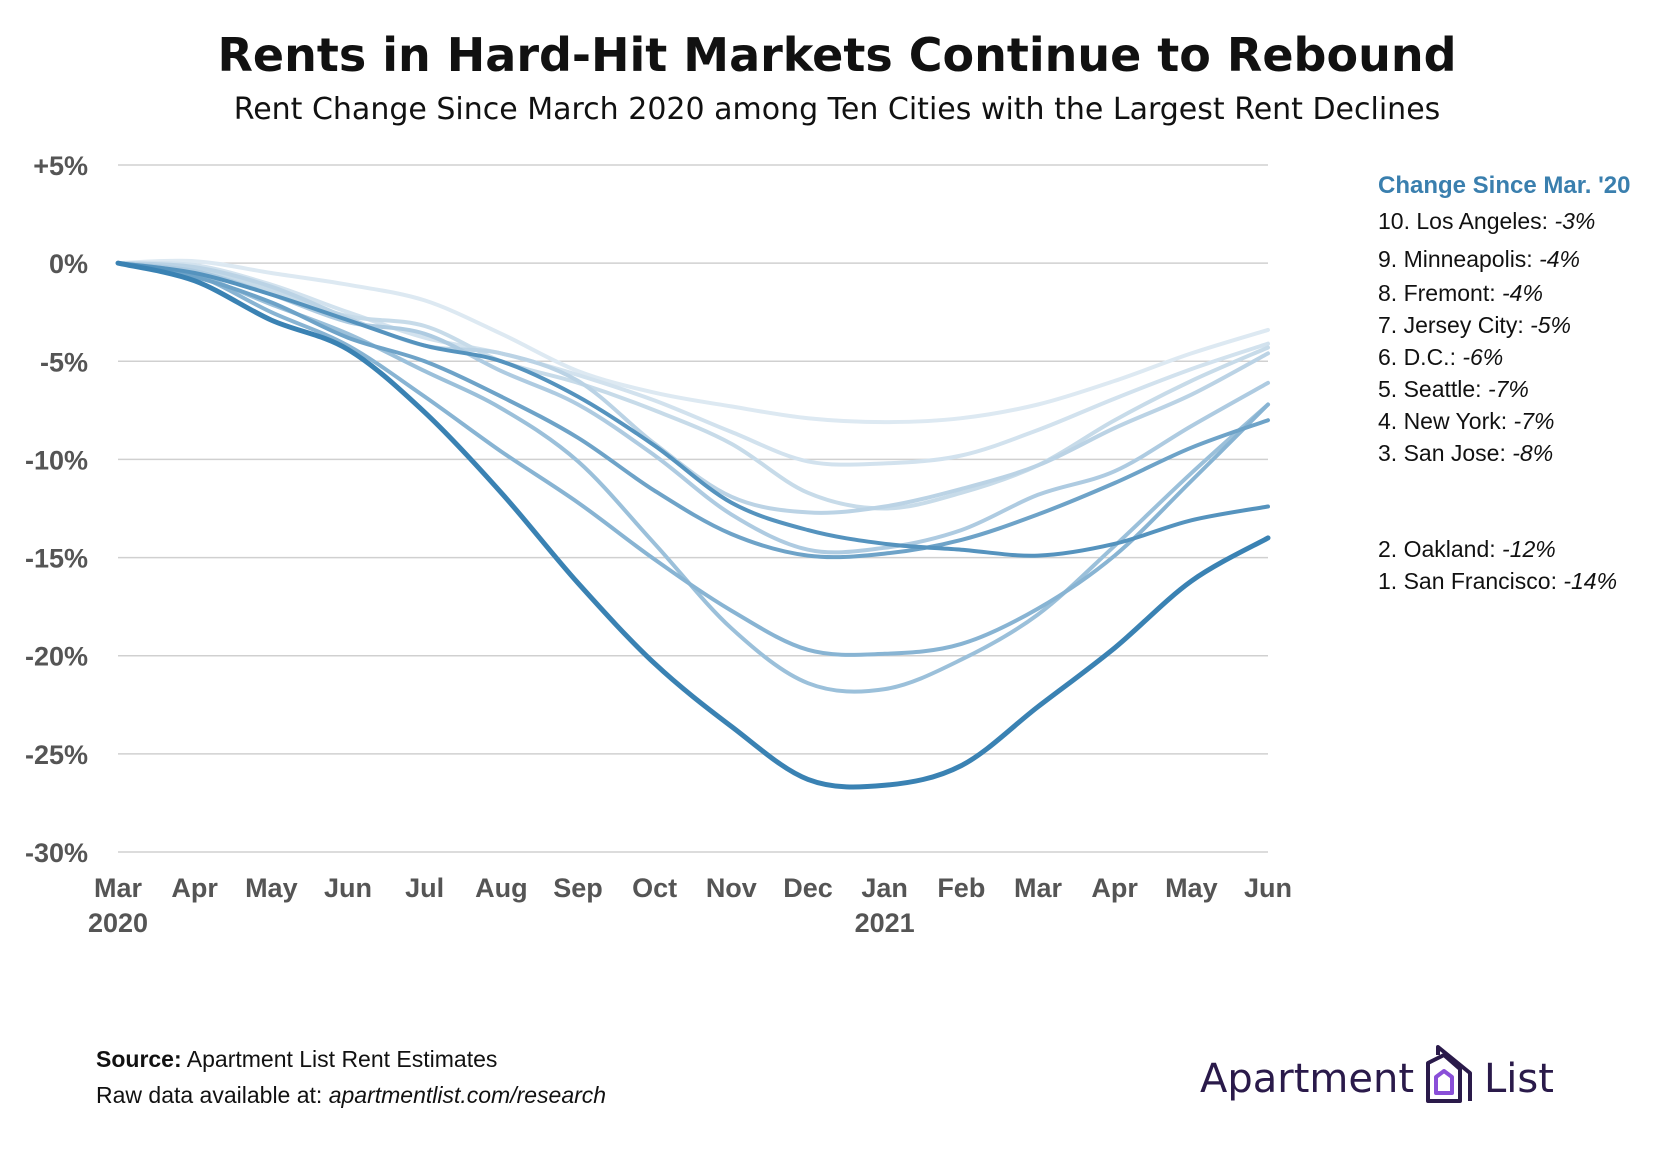  What do you see at coordinates (1443, 421) in the screenshot?
I see `legend-label: 4. New York:` at bounding box center [1443, 421].